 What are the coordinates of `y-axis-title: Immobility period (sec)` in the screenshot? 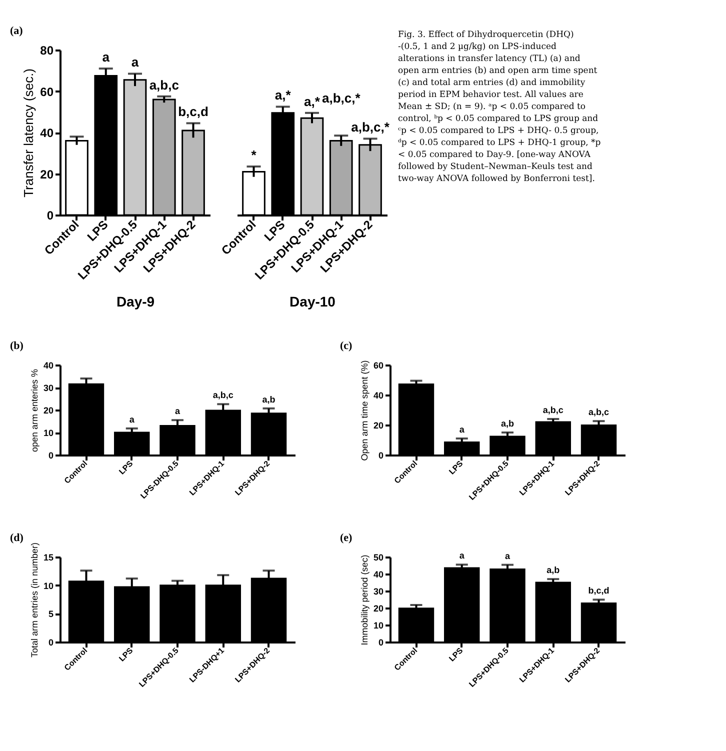 It's located at (364, 600).